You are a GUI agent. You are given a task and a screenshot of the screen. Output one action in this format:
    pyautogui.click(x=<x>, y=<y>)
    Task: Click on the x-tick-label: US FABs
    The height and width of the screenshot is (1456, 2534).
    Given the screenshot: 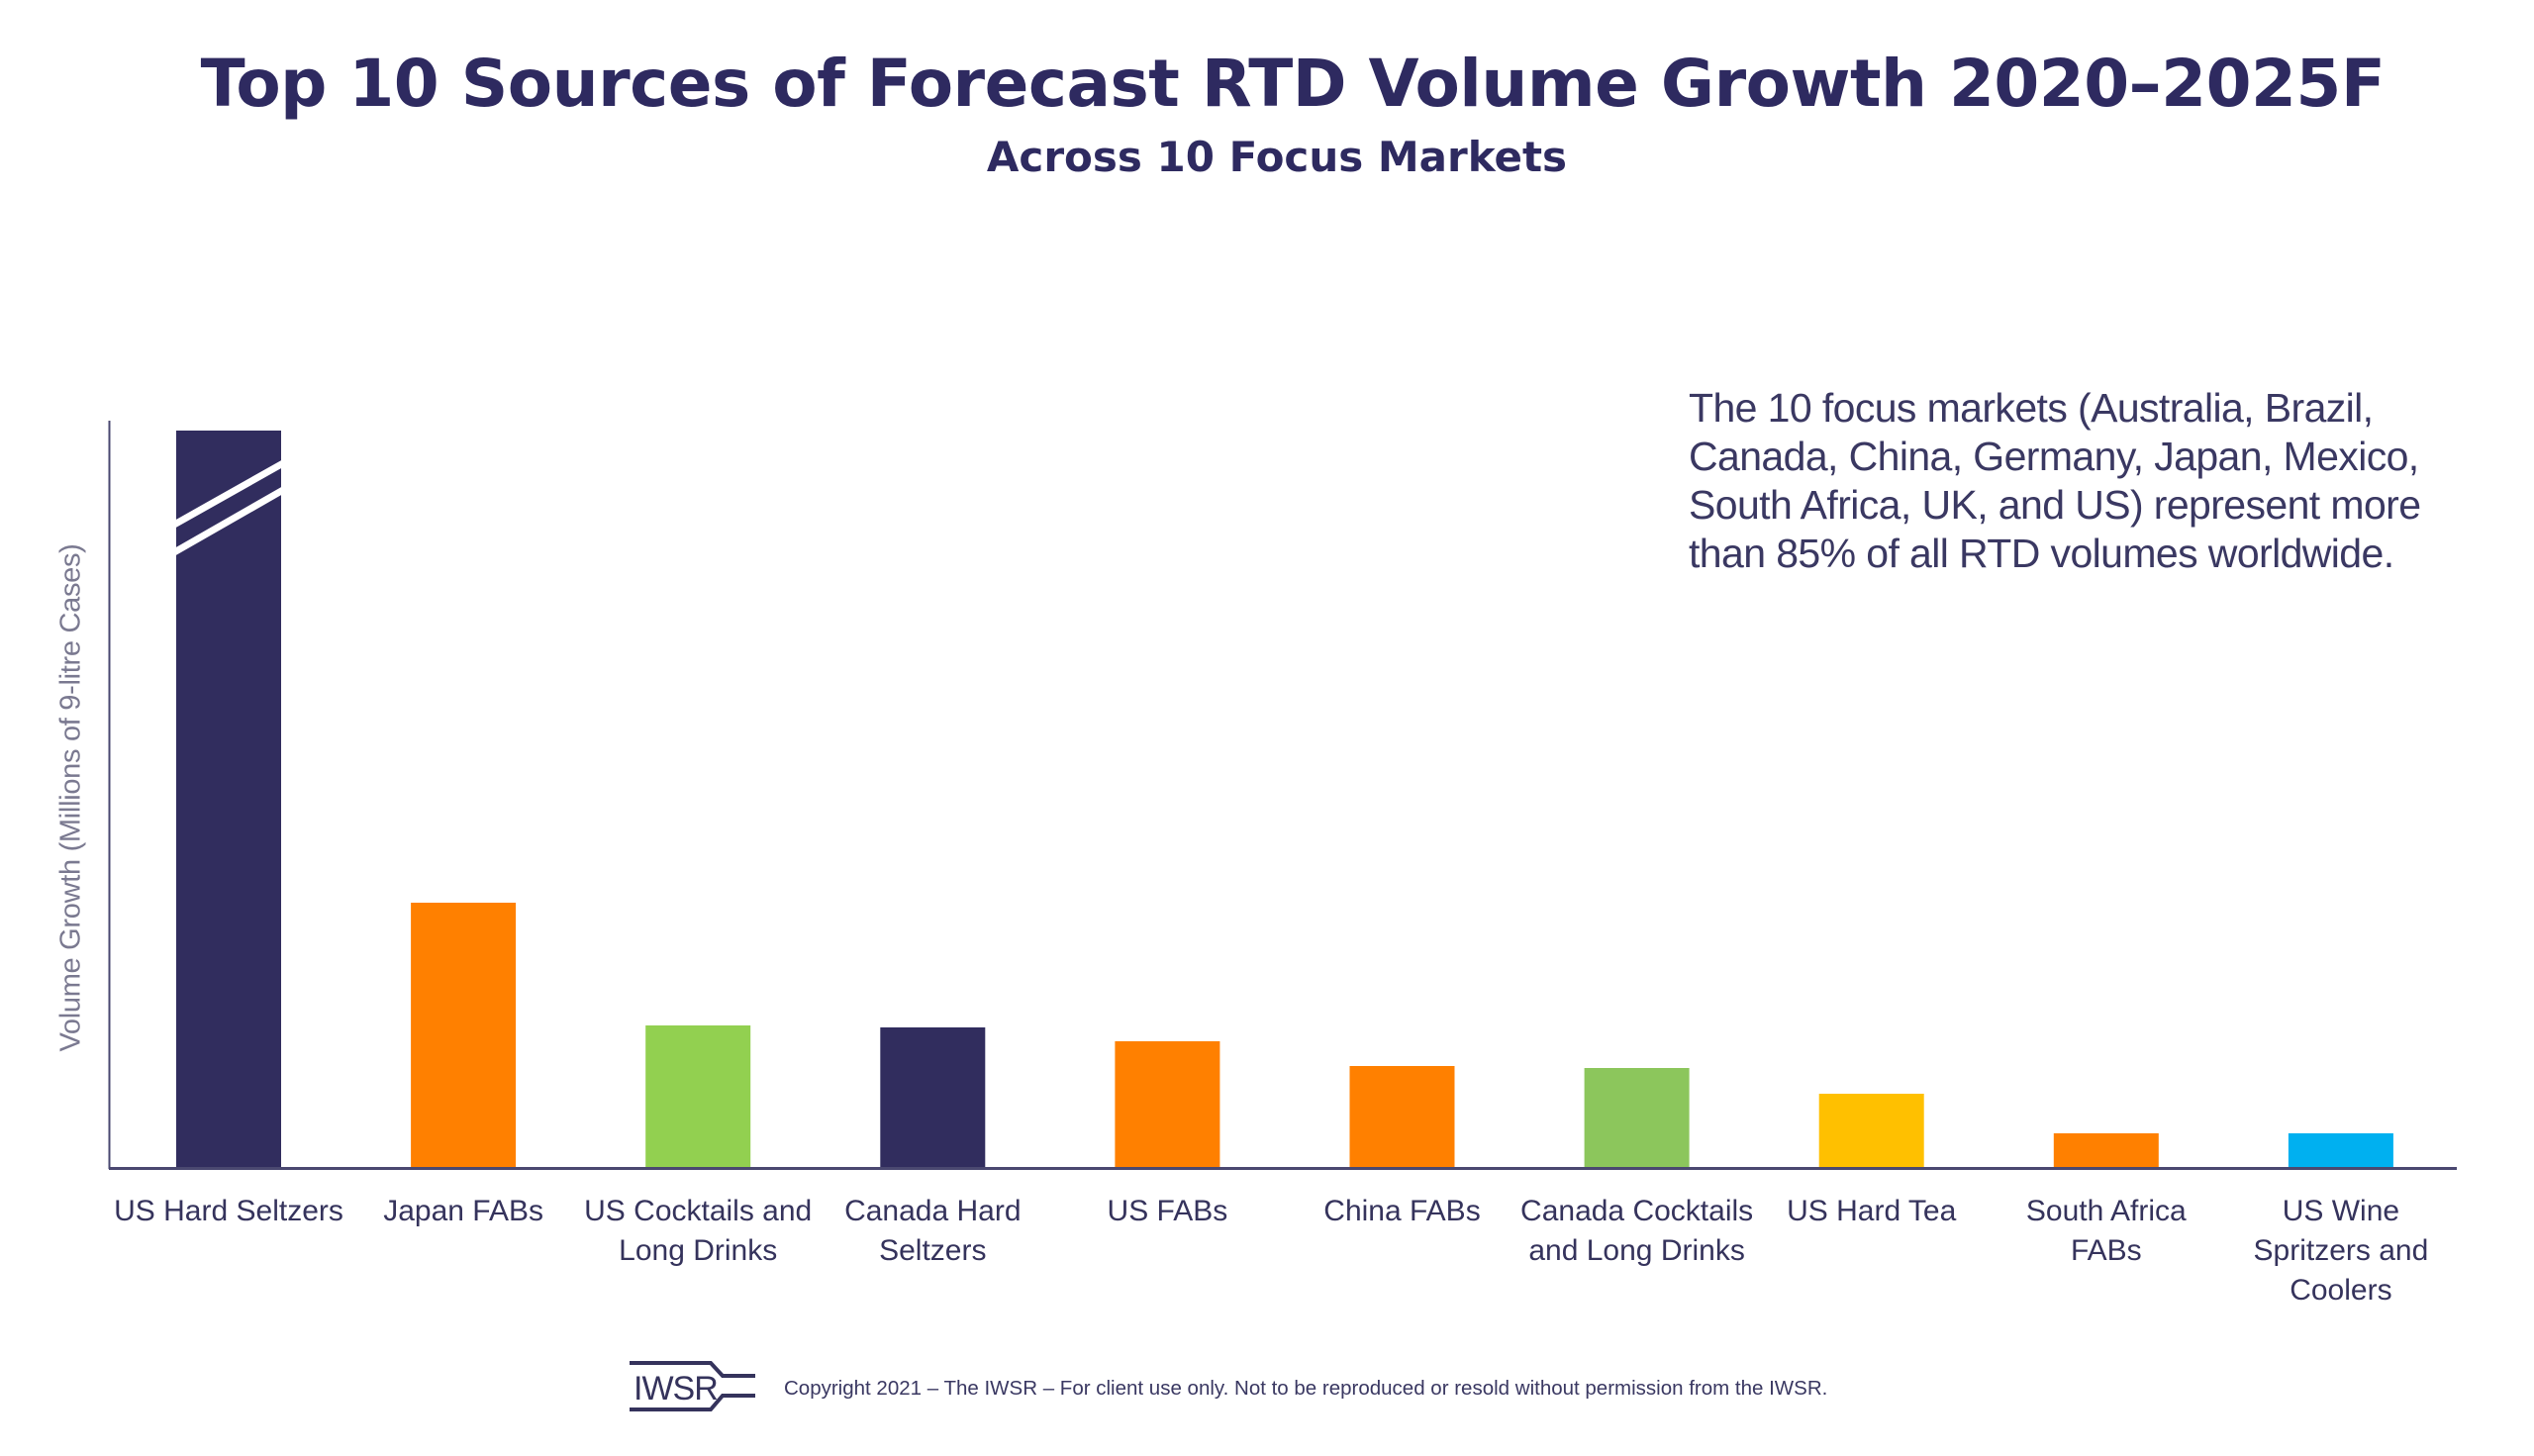 What is the action you would take?
    pyautogui.click(x=1168, y=1211)
    